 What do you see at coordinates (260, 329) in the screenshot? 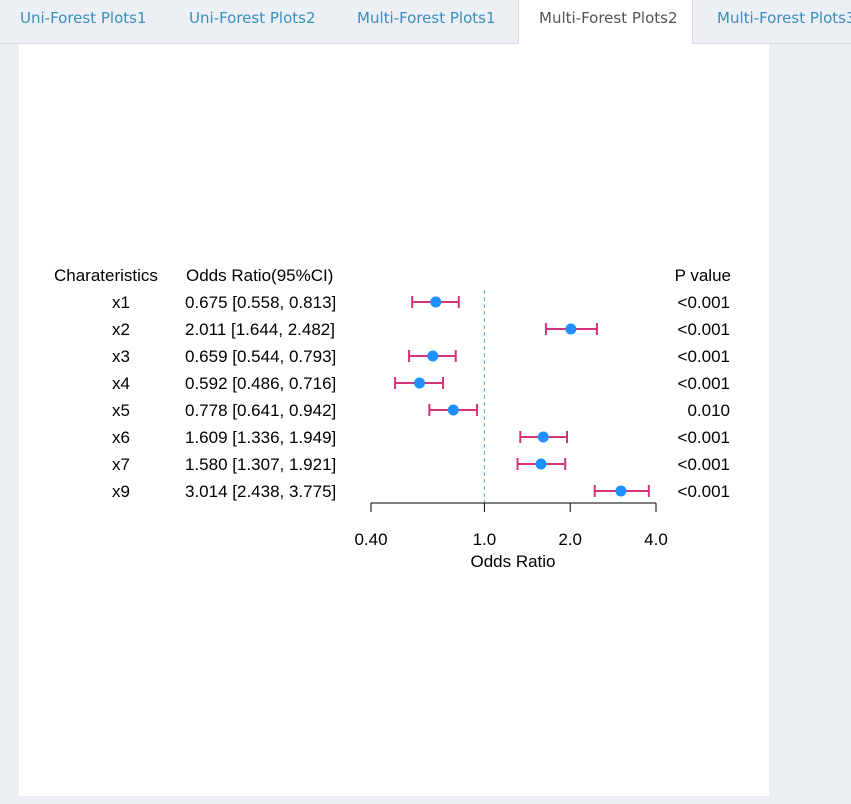
I see `row-or-text-x2: 2.011 [1.644, 2.482]` at bounding box center [260, 329].